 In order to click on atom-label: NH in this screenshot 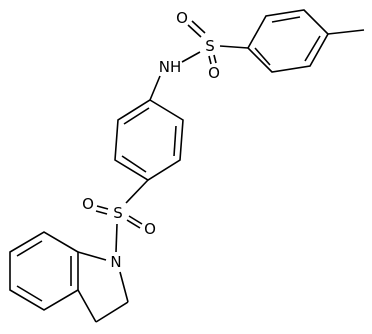, I will do `click(170, 67)`.